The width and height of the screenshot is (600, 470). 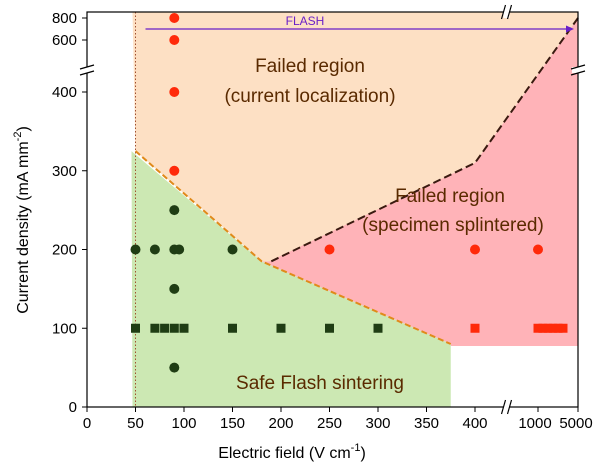 What do you see at coordinates (232, 423) in the screenshot?
I see `x-tick-label: 150` at bounding box center [232, 423].